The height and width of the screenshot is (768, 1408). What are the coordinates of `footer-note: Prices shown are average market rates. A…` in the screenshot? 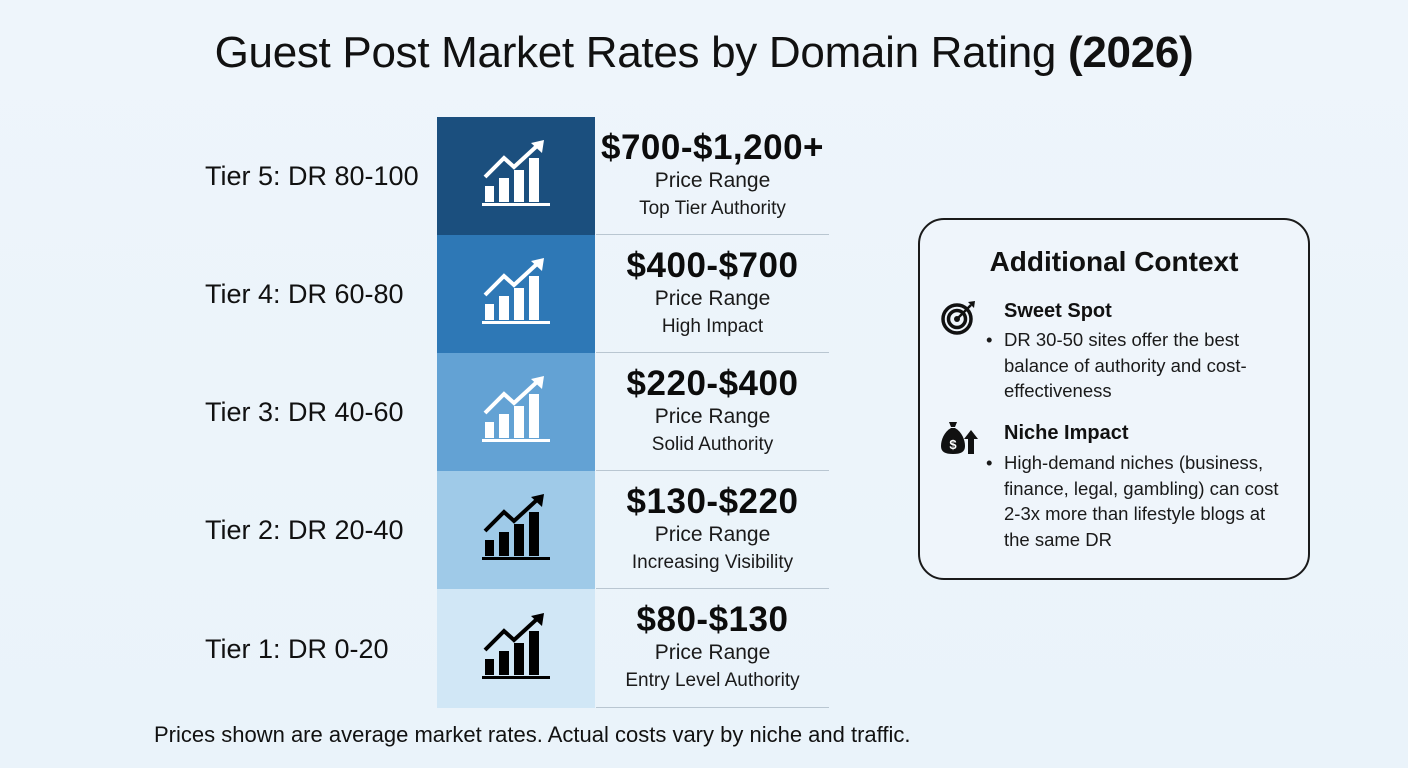 It's located at (532, 734).